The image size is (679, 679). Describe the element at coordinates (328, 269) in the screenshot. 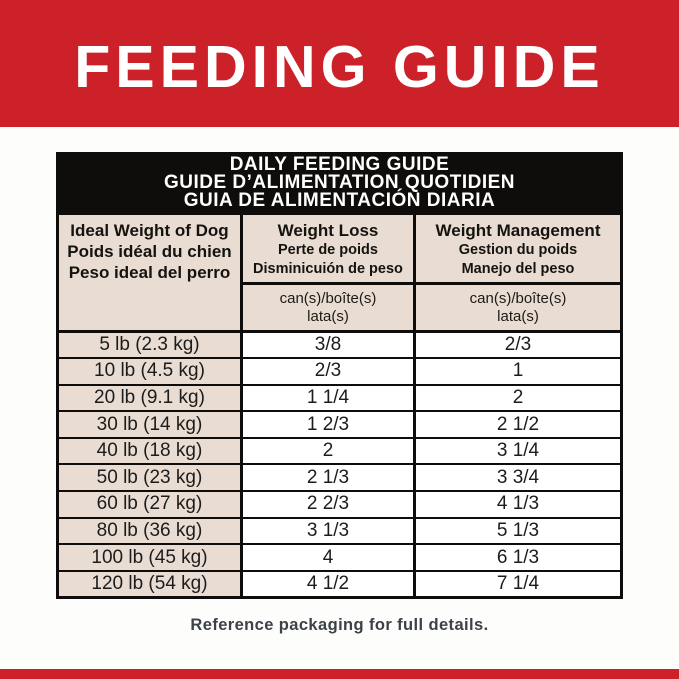

I see `weight-loss-label-es: Disminicuión de peso` at that location.